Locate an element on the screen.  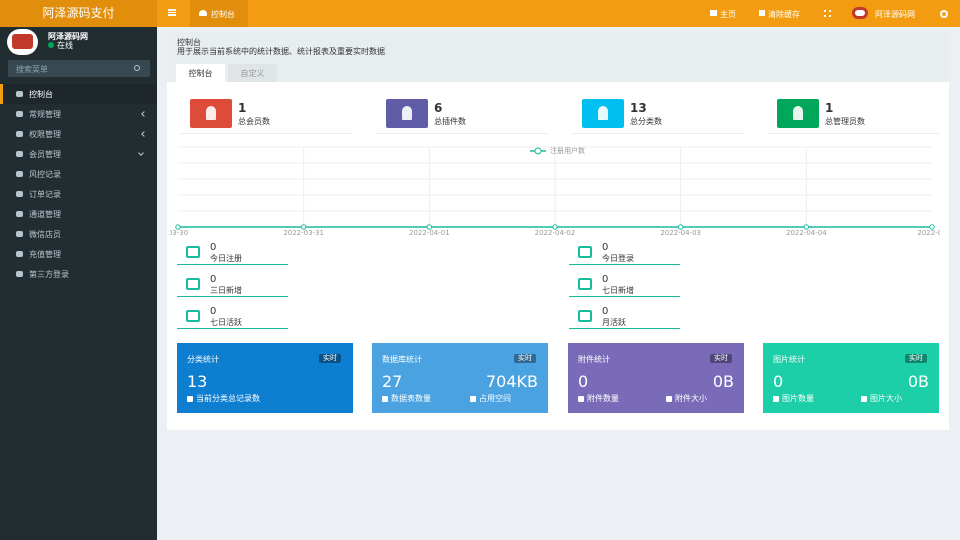
topbar is located at coordinates (480, 13).